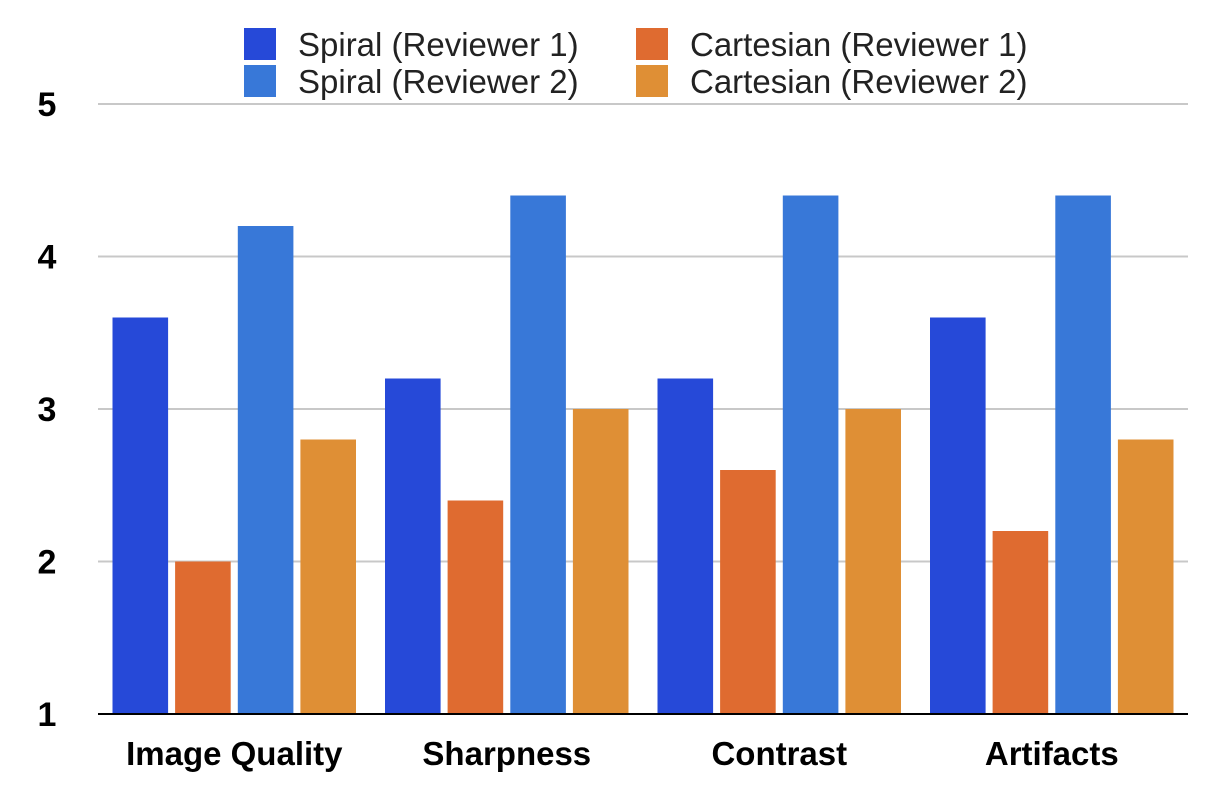 Image resolution: width=1214 pixels, height=806 pixels. Describe the element at coordinates (438, 44) in the screenshot. I see `legend-label: Spiral (Reviewer 1)` at that location.